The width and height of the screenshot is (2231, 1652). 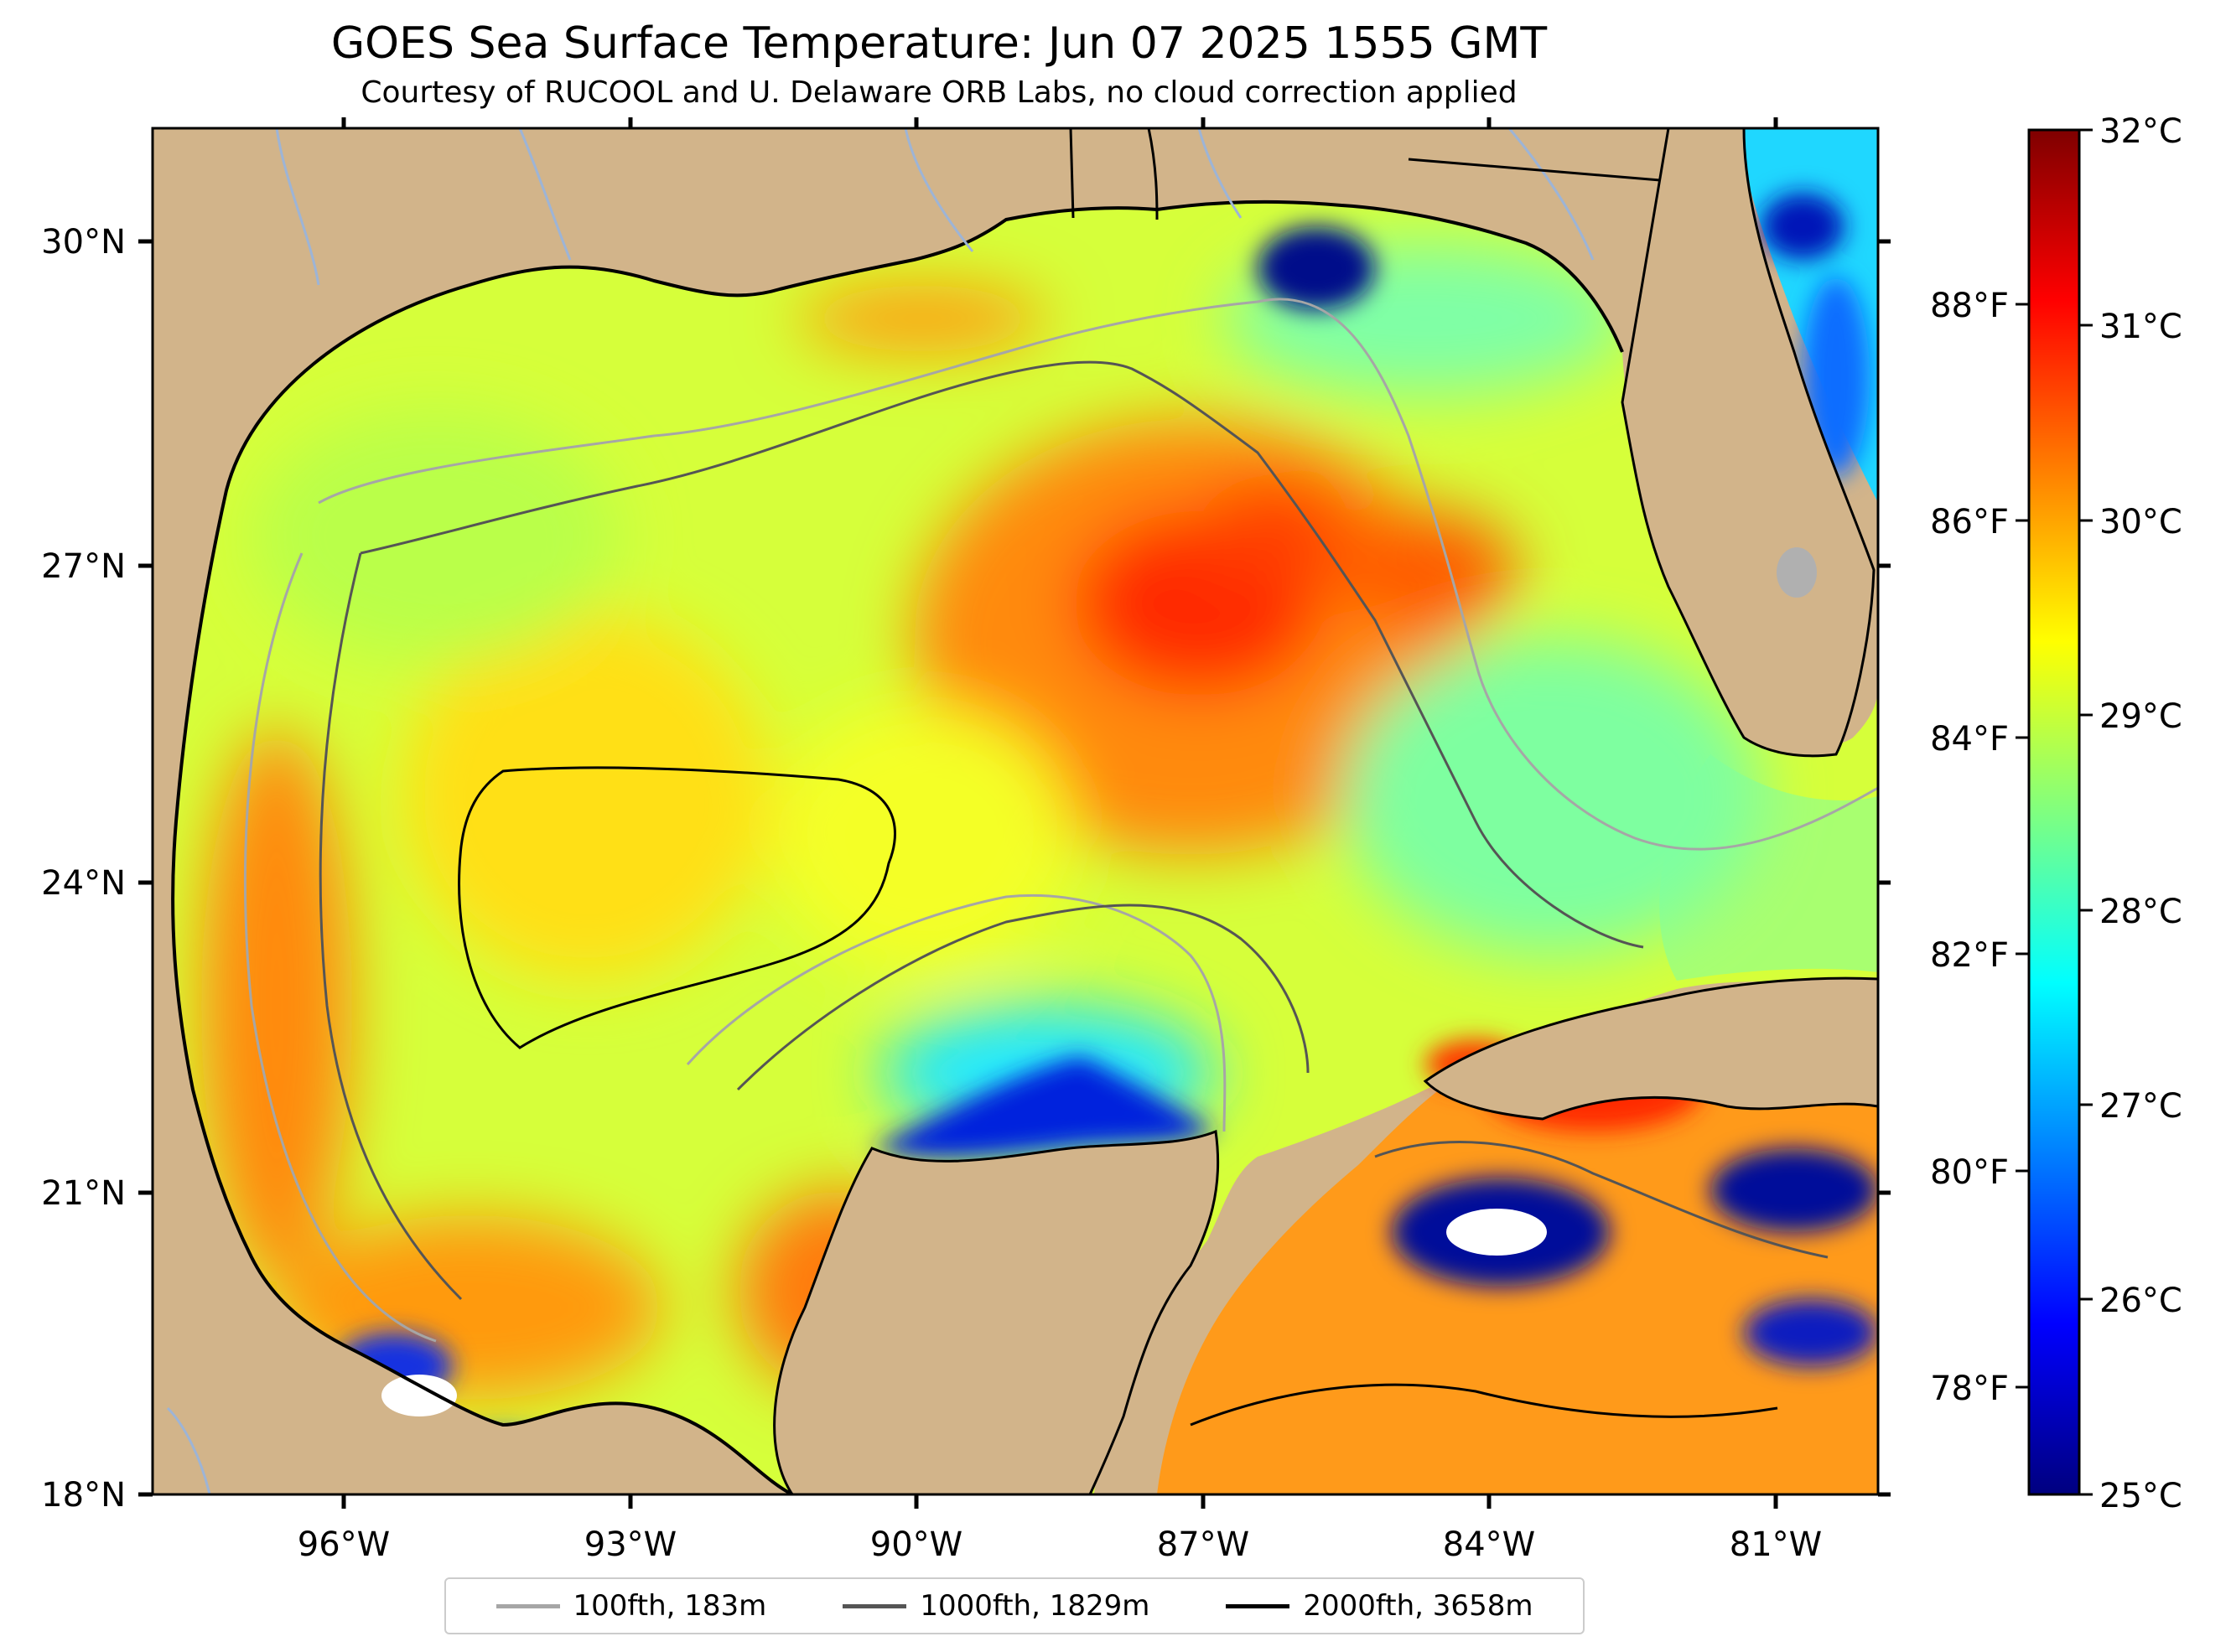 What do you see at coordinates (2140, 912) in the screenshot?
I see `celsius-label: 28°C` at bounding box center [2140, 912].